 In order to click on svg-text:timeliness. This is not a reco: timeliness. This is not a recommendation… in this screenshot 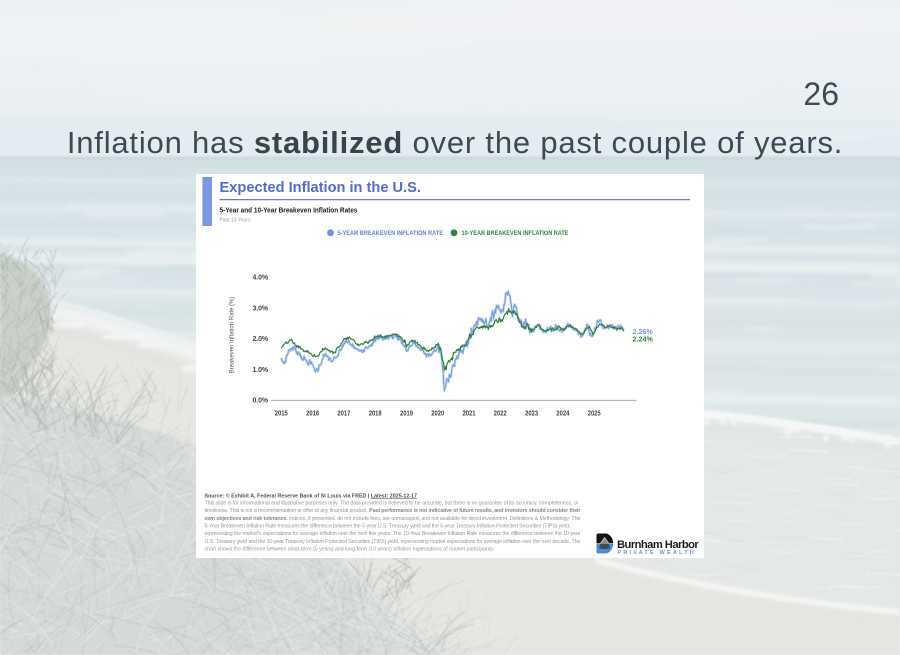, I will do `click(393, 511)`.